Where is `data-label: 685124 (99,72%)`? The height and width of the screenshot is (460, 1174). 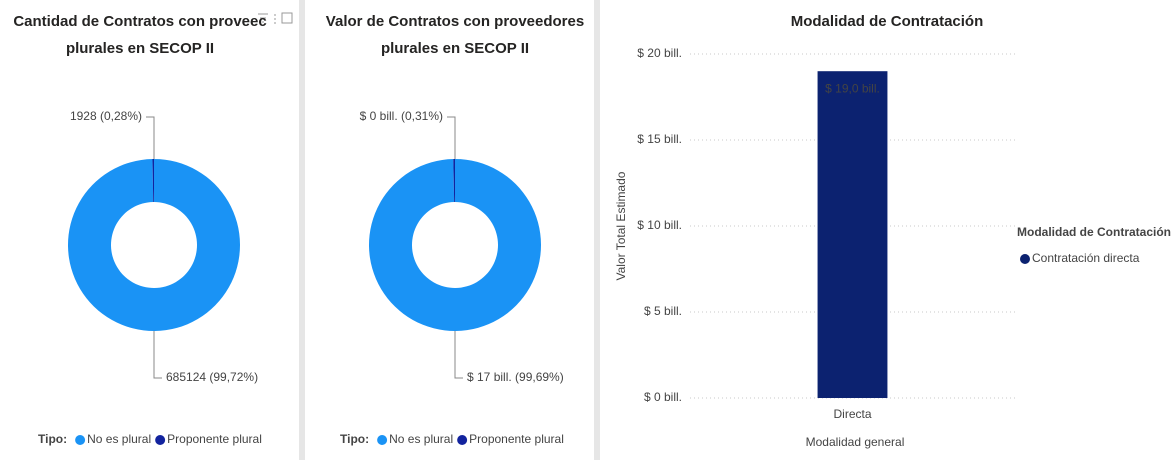
data-label: 685124 (99,72%) is located at coordinates (212, 377).